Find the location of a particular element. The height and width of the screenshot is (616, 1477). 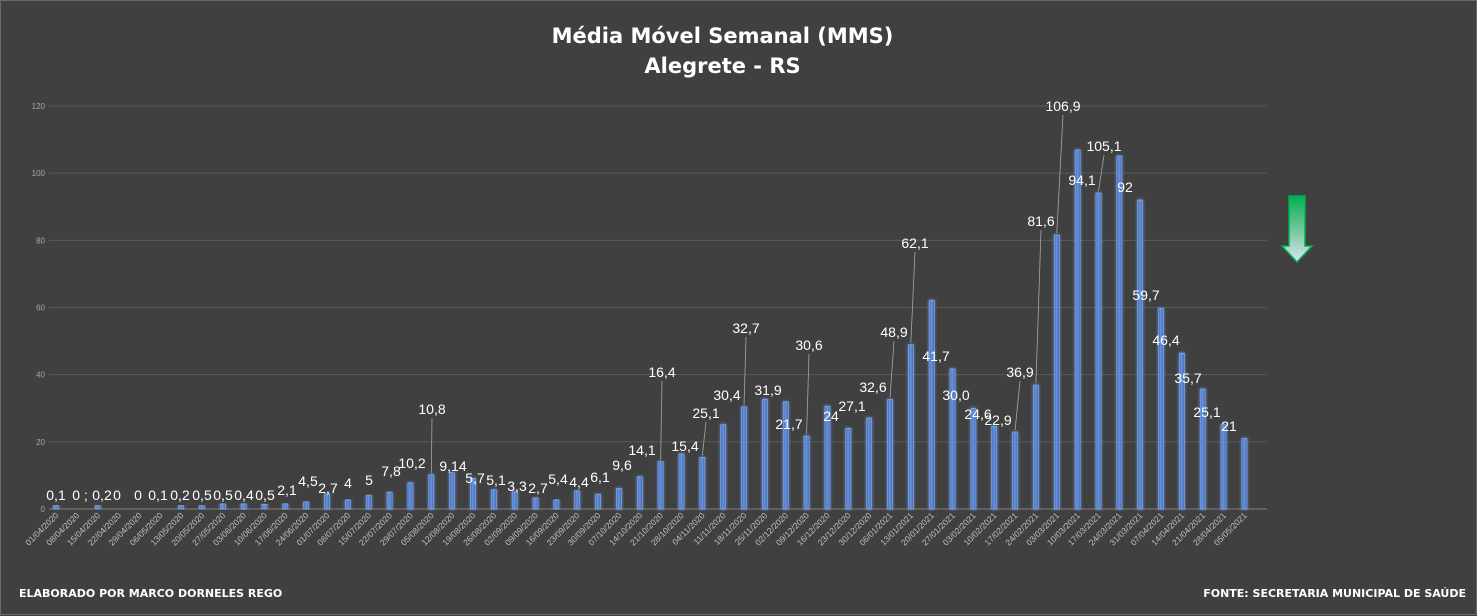

data-label: 14,1 is located at coordinates (641, 450).